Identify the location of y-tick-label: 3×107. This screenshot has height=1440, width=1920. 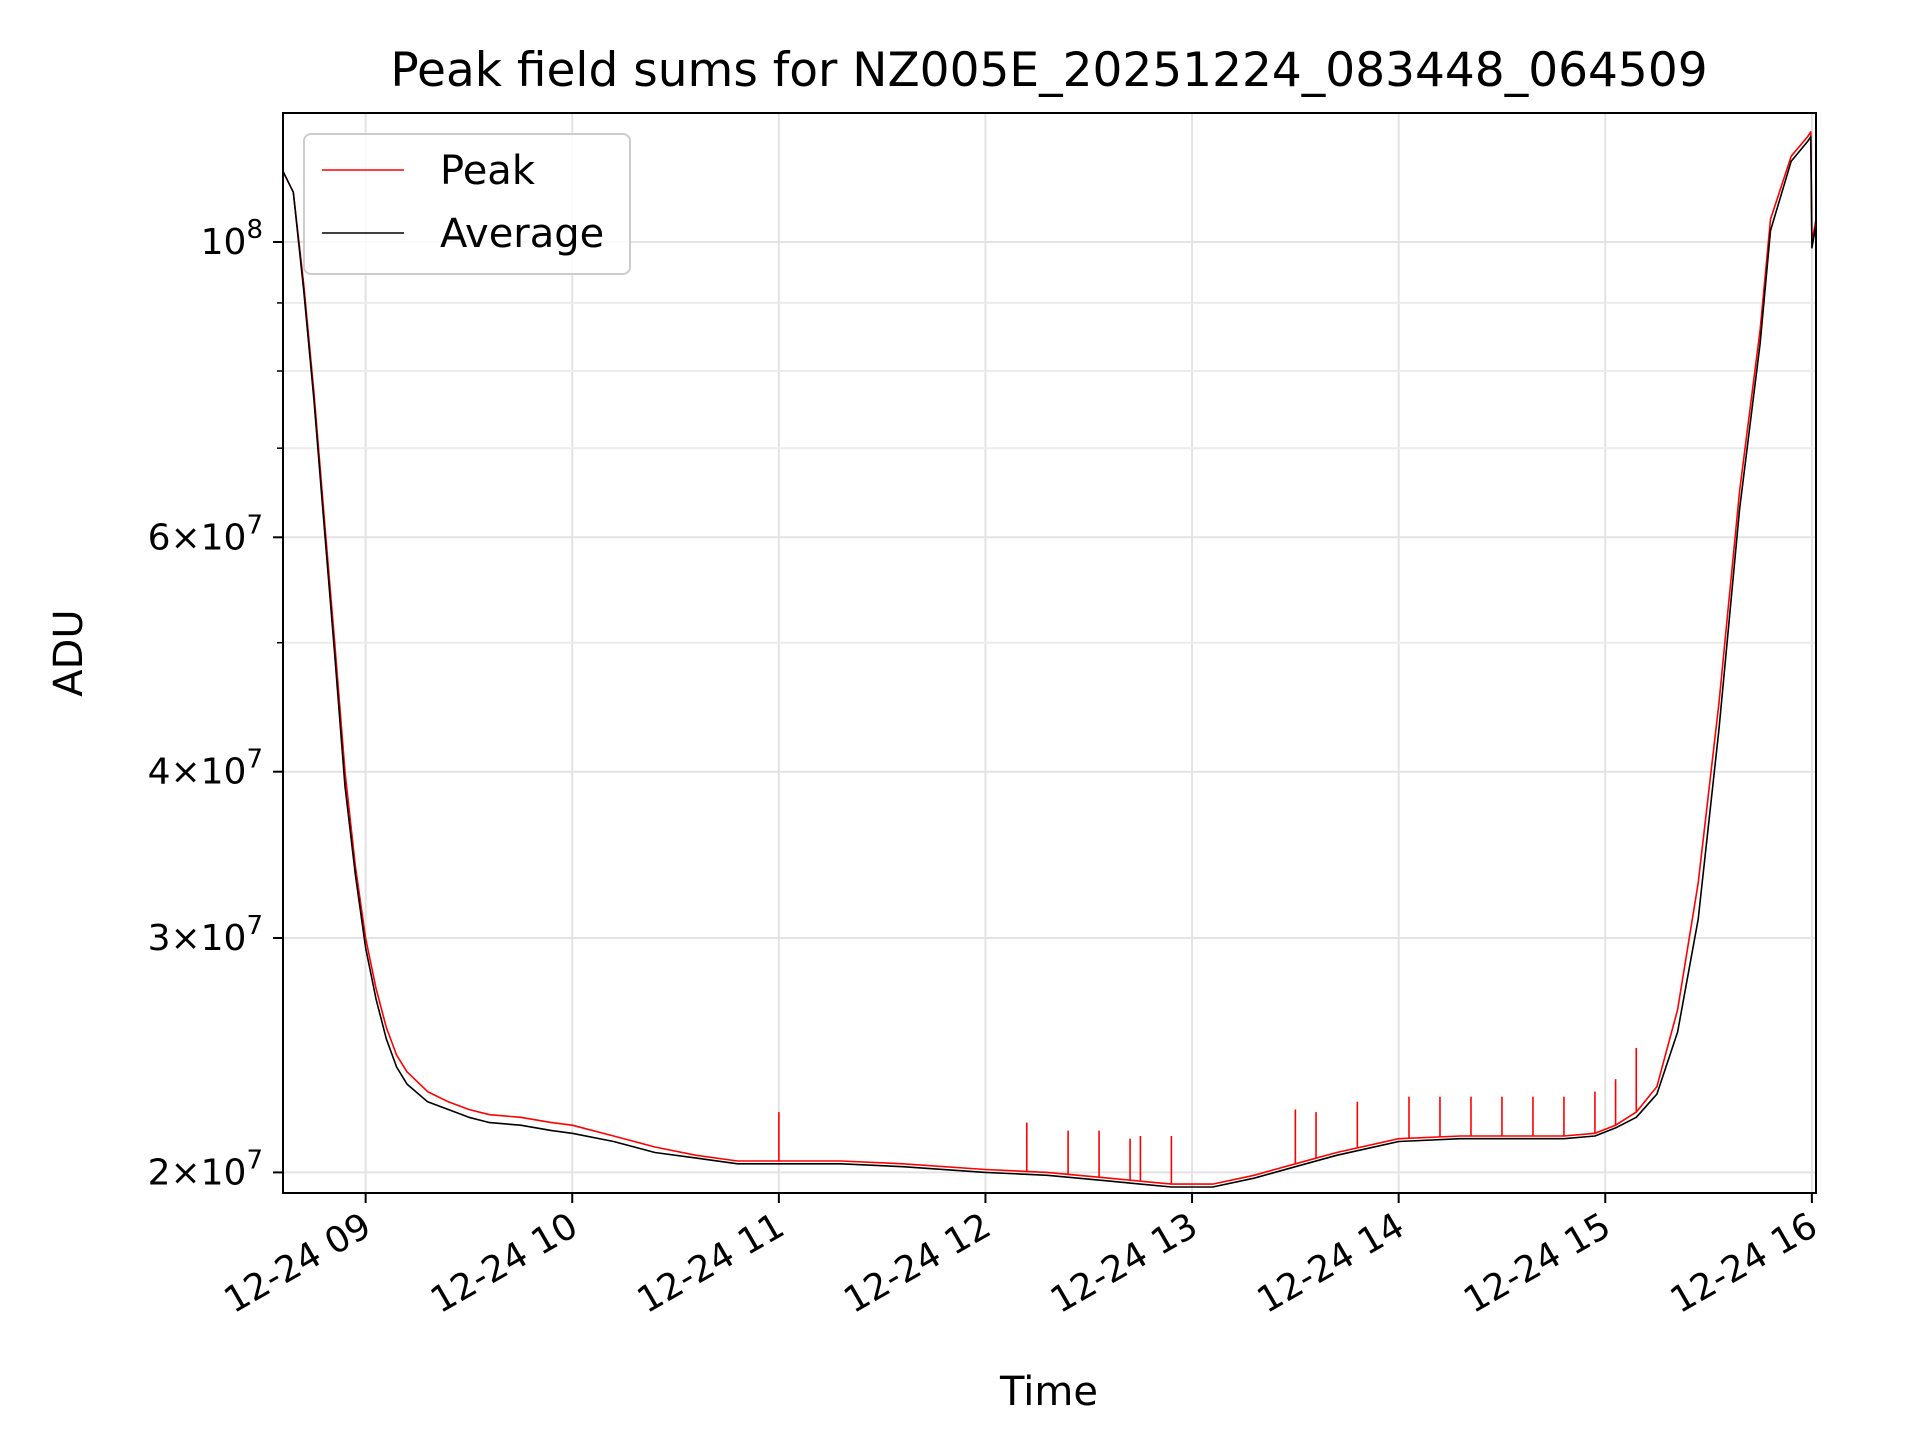
(205, 935).